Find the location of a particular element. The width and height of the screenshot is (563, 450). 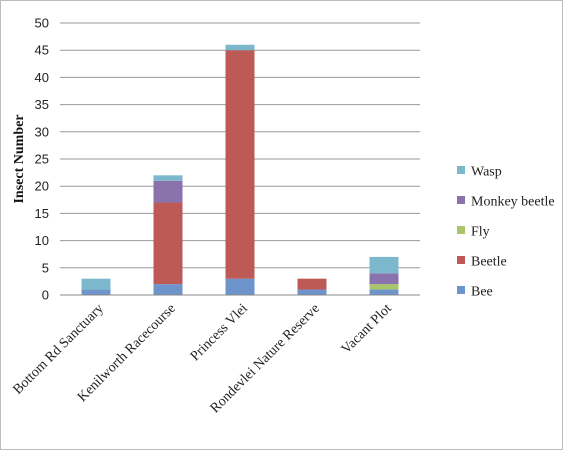

x-tick-label: Princess Vlei is located at coordinates (219, 332).